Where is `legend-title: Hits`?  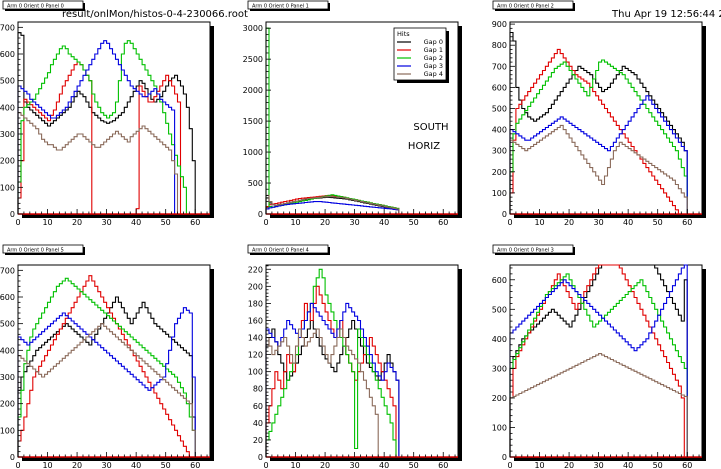
legend-title: Hits is located at coordinates (403, 34).